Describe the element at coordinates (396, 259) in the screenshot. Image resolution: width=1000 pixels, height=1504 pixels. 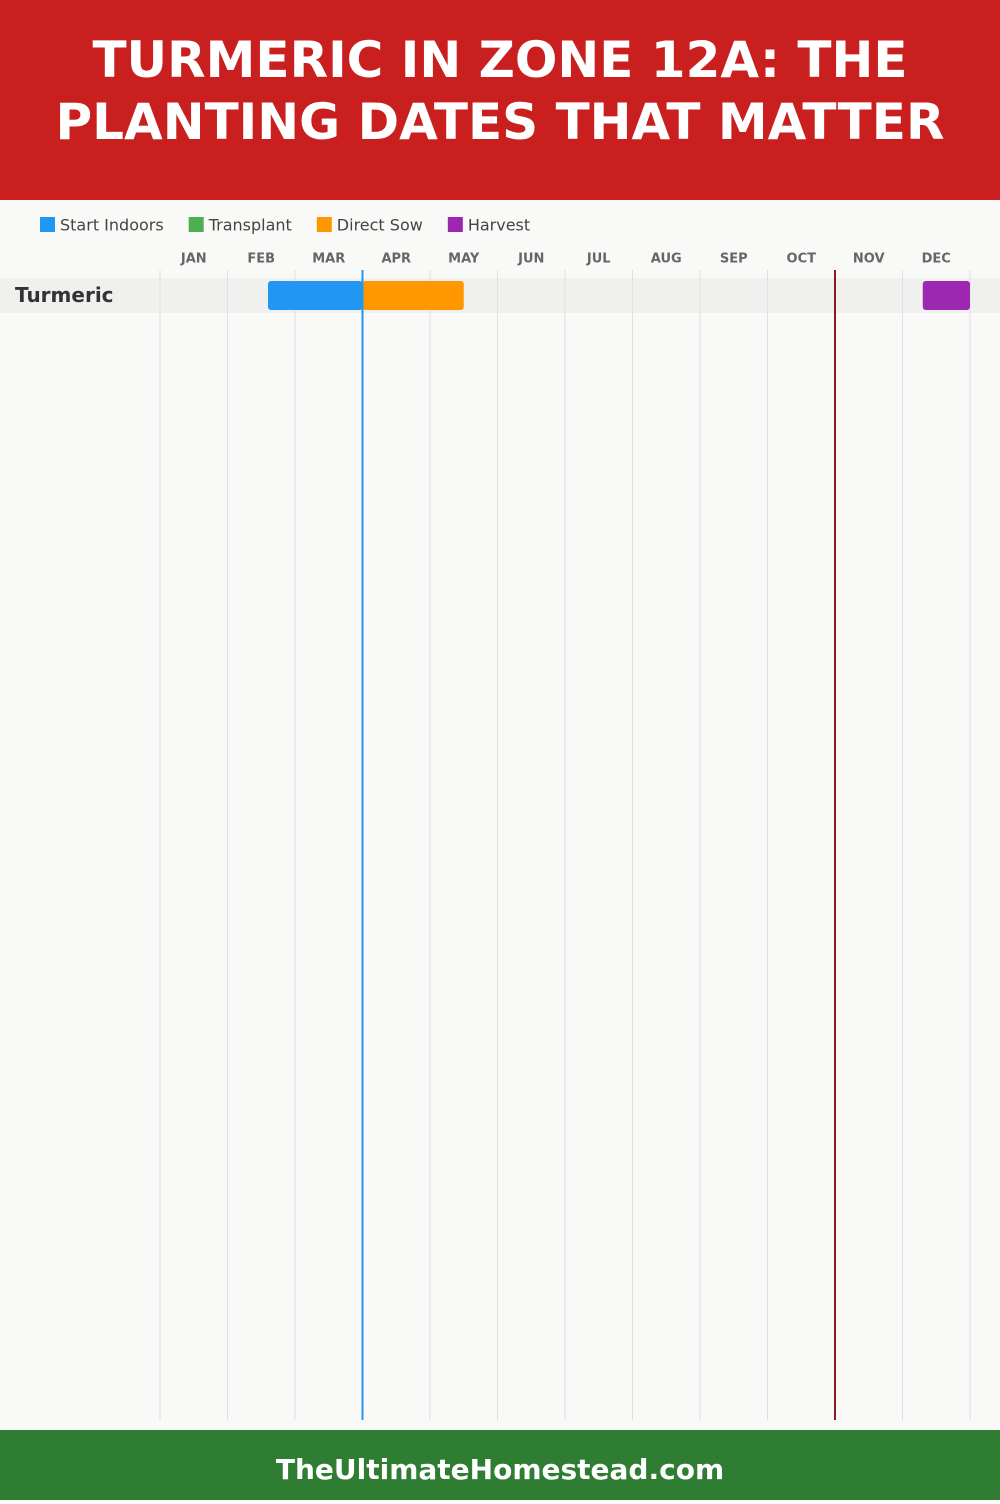
I see `month-label: APR` at that location.